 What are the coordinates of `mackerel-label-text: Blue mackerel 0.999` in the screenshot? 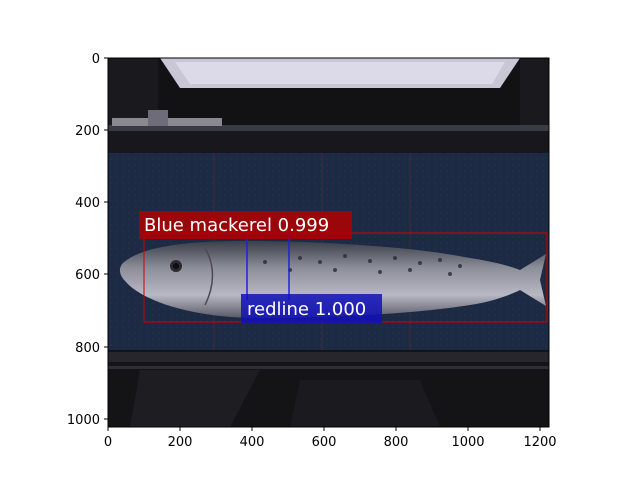 It's located at (236, 225).